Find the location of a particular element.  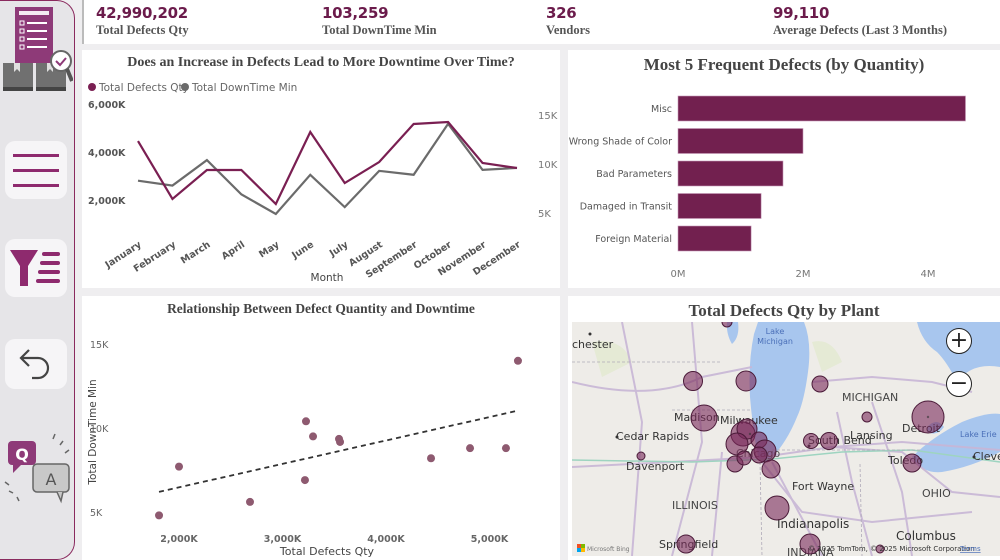

y-tick-label: 5K is located at coordinates (96, 513).